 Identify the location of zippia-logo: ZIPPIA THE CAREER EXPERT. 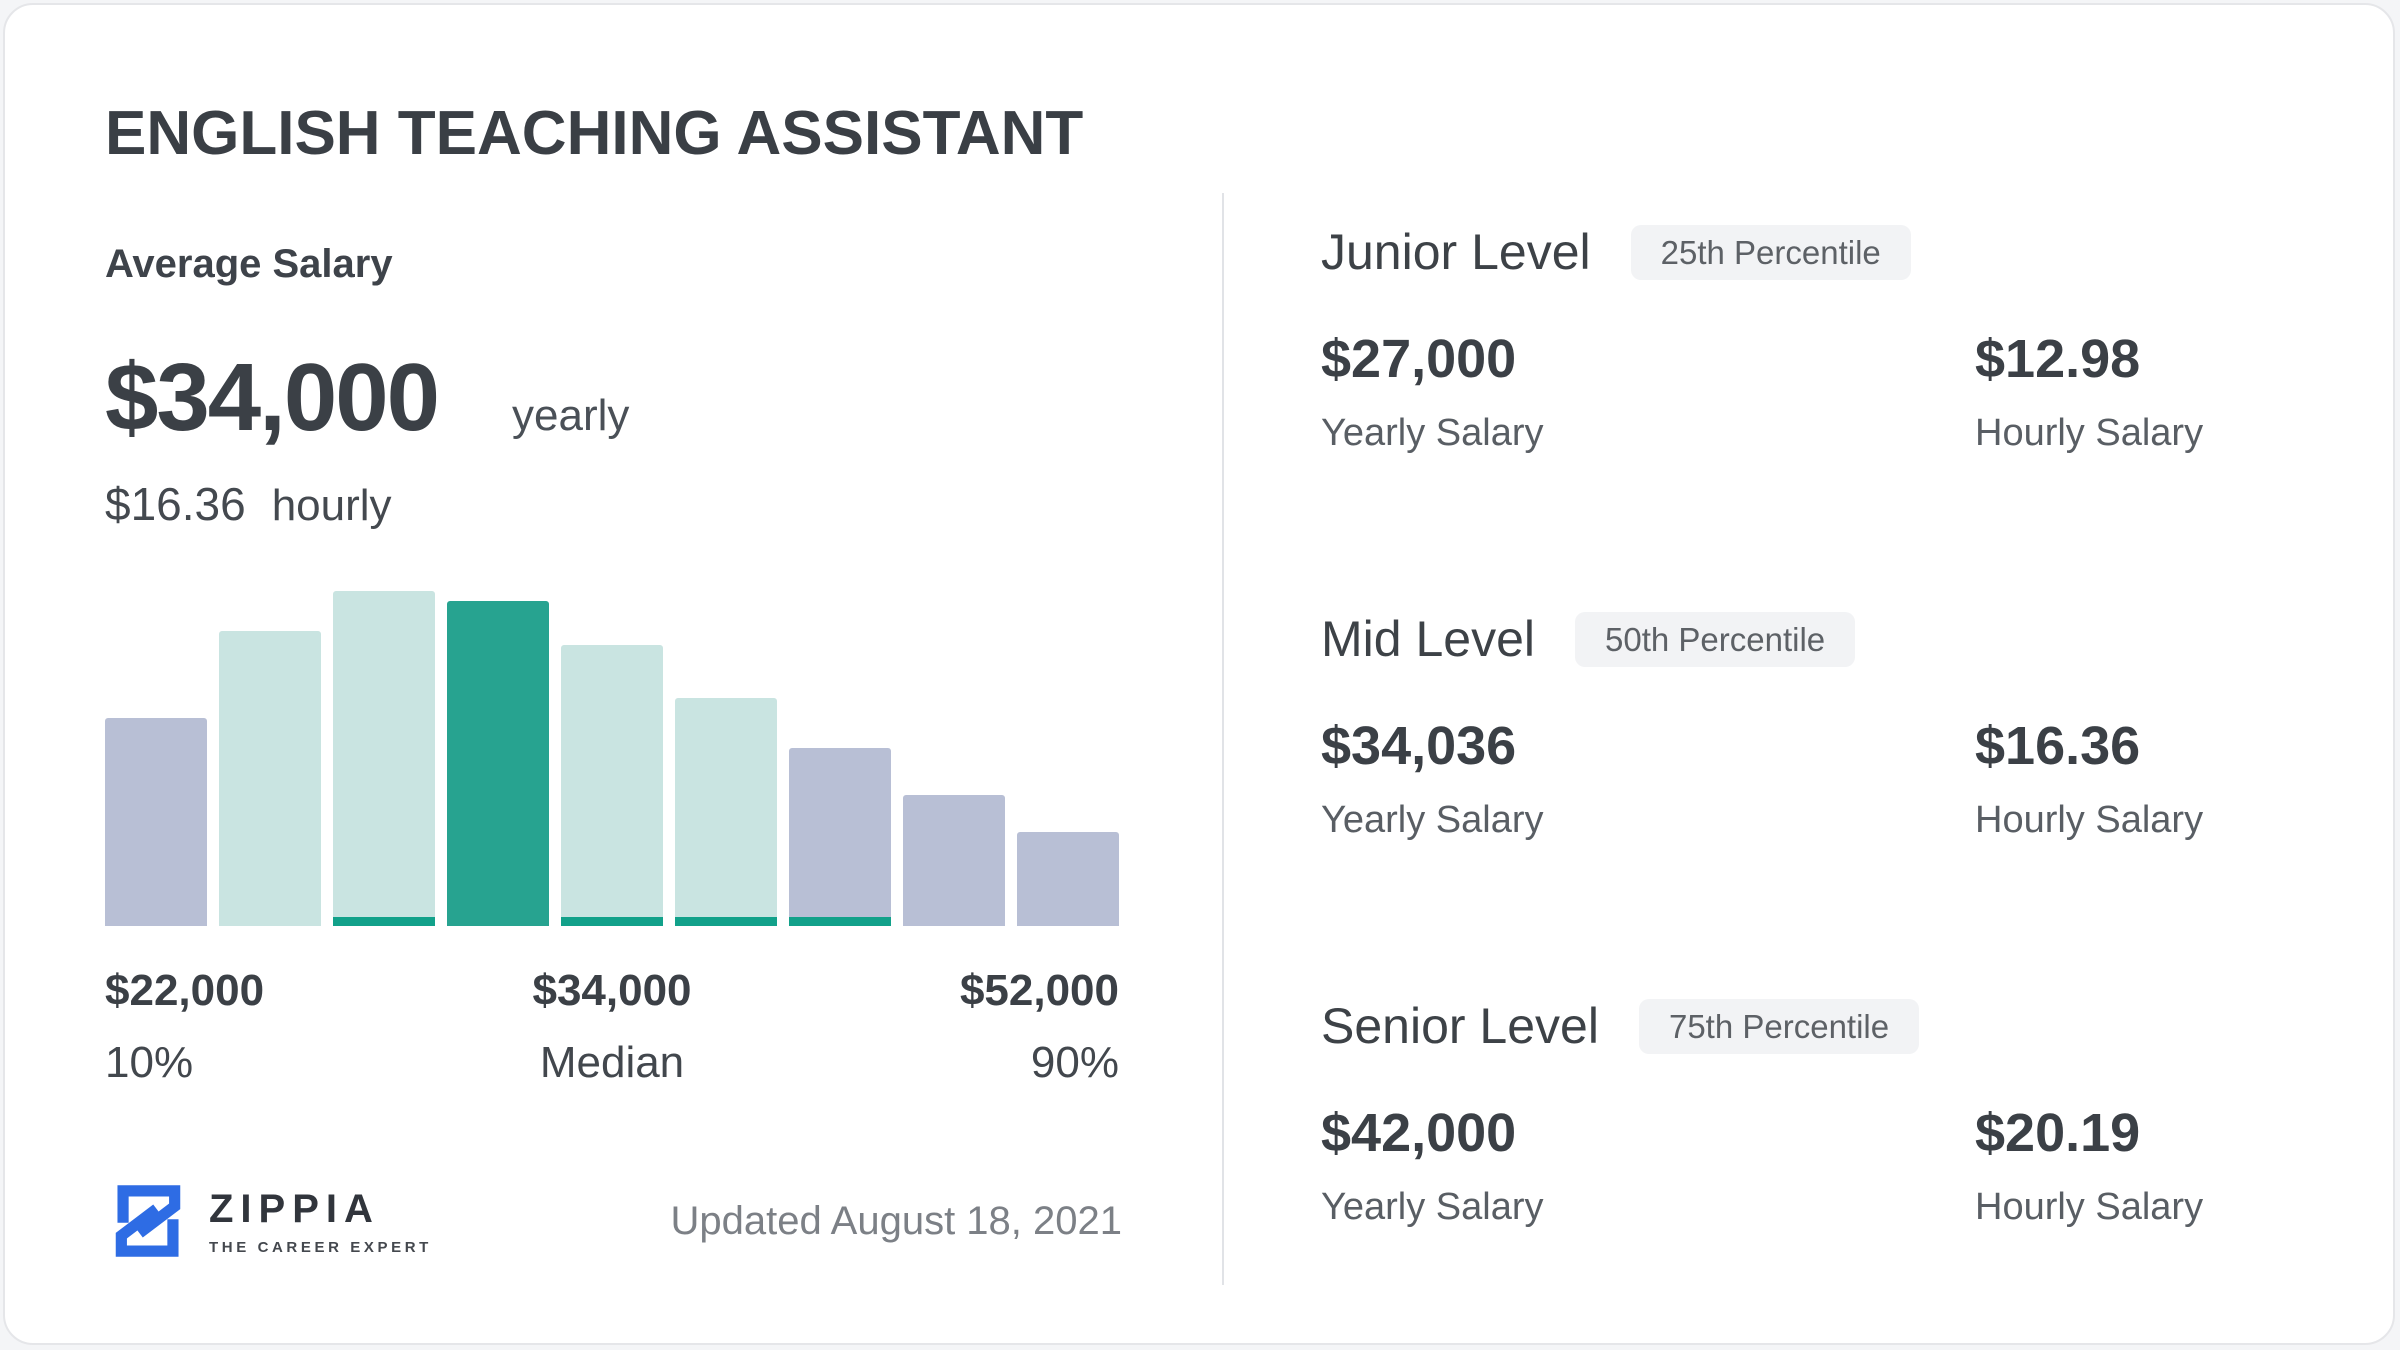
(268, 1221).